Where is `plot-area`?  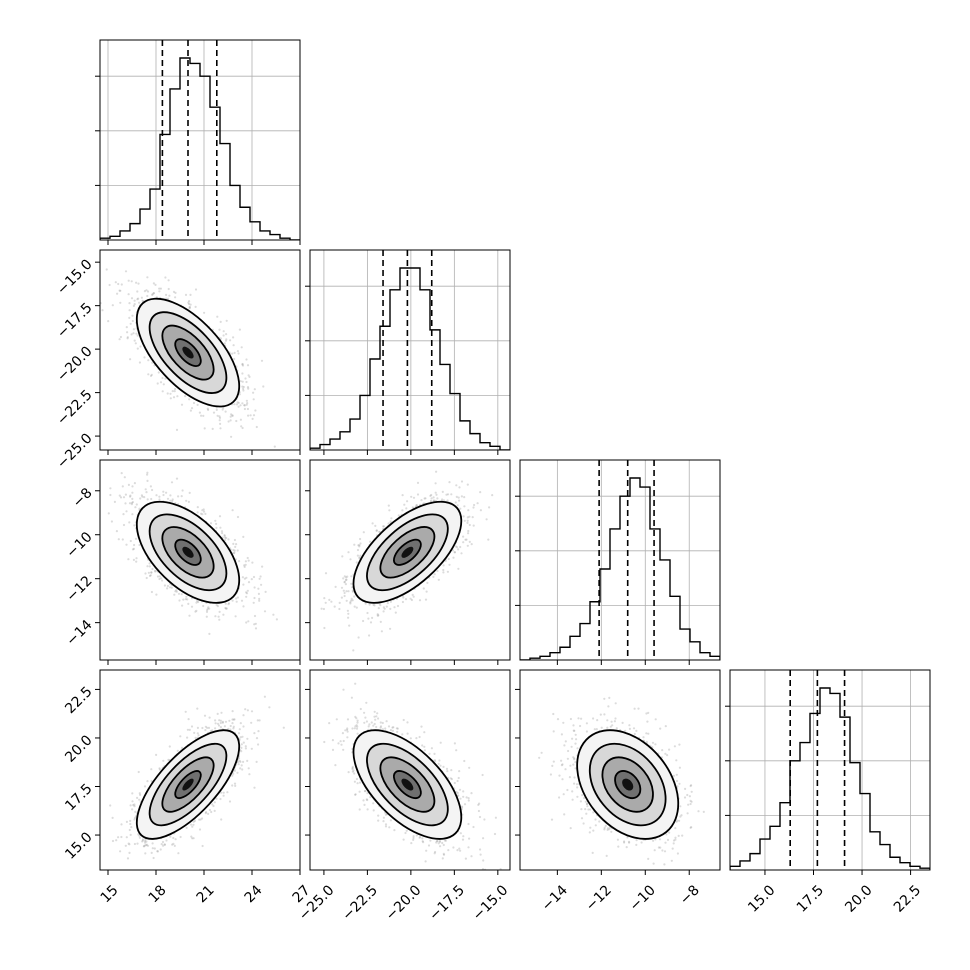
plot-area is located at coordinates (200, 140).